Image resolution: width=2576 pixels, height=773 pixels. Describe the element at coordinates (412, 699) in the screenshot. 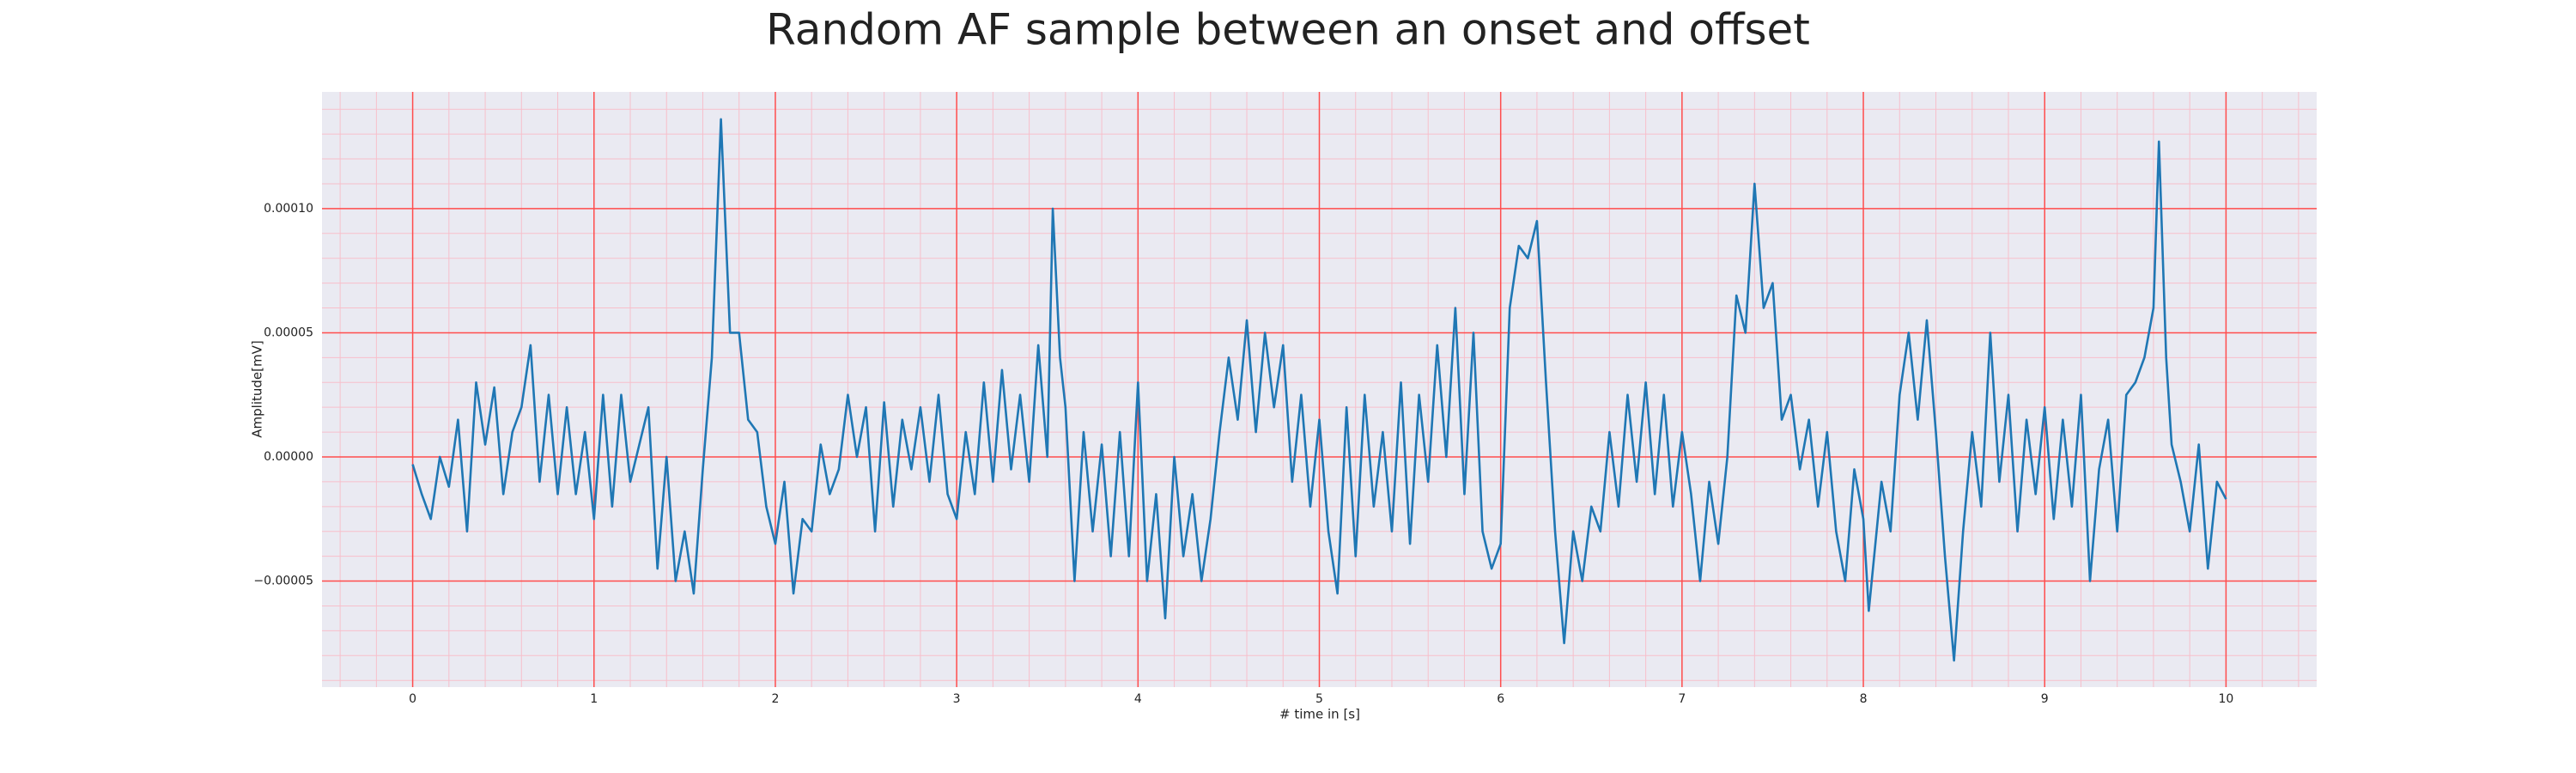

I see `x-tick-label: 0` at that location.